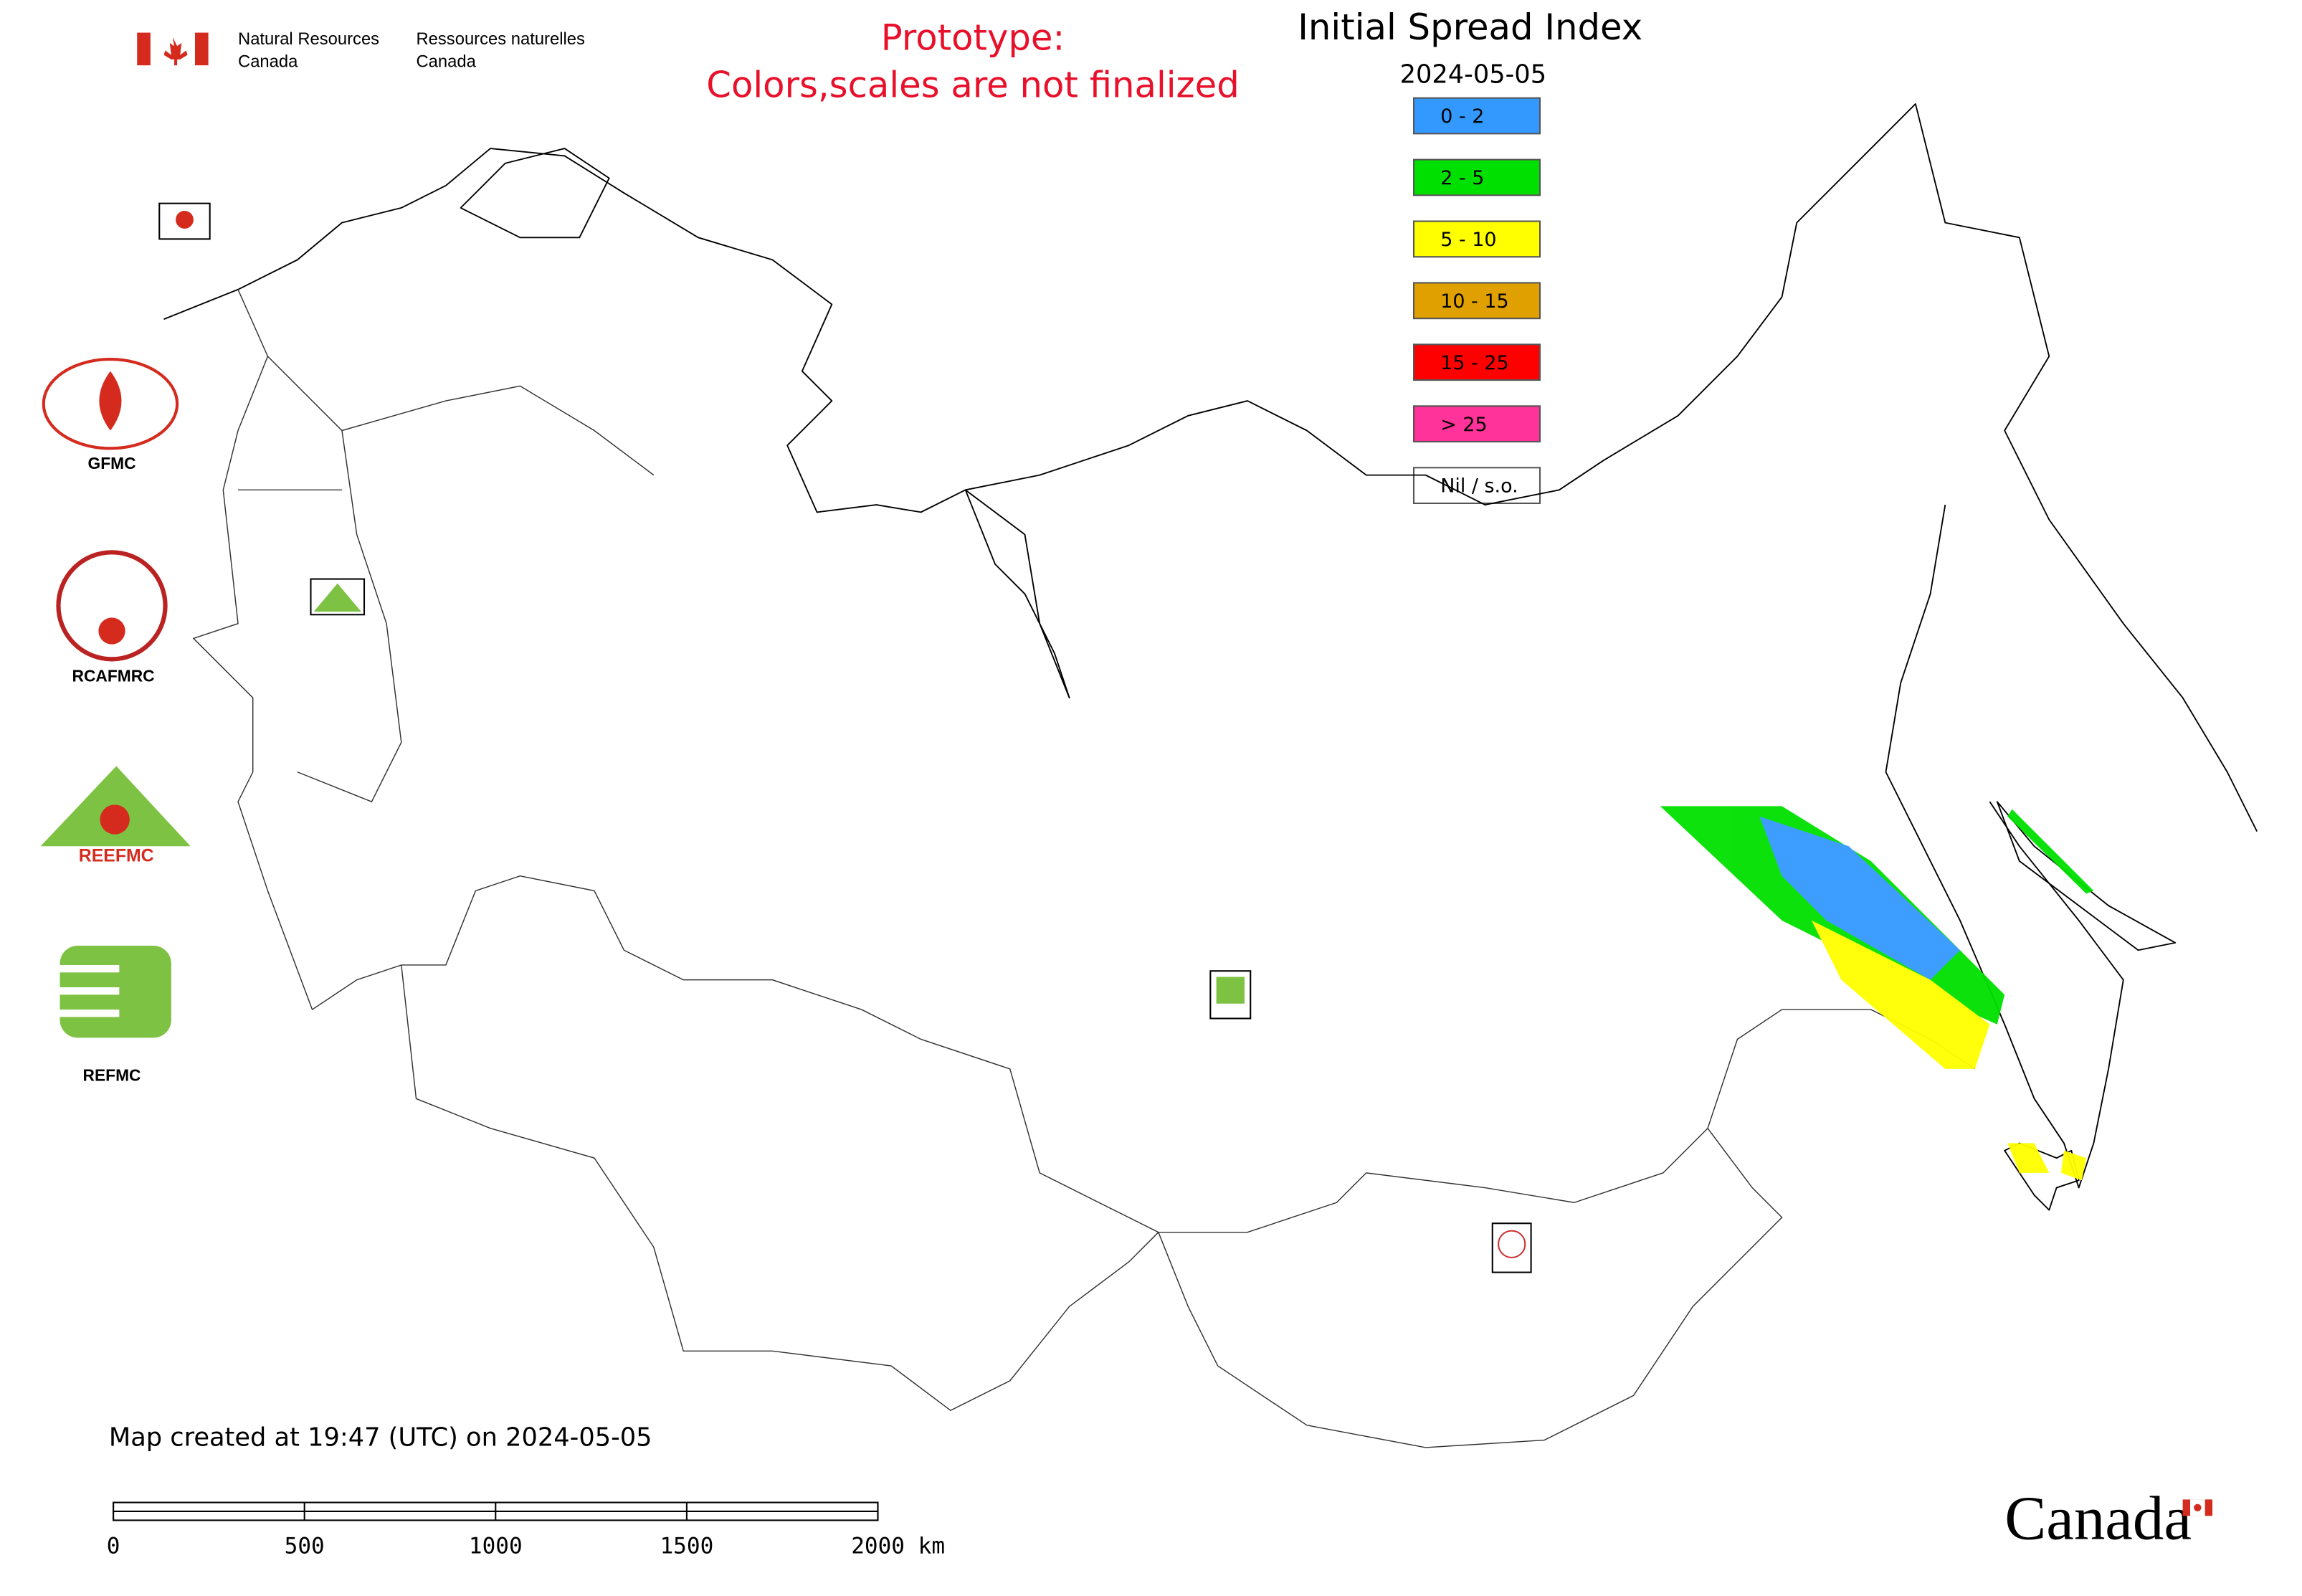  What do you see at coordinates (113, 1546) in the screenshot?
I see `scale-label: 0` at bounding box center [113, 1546].